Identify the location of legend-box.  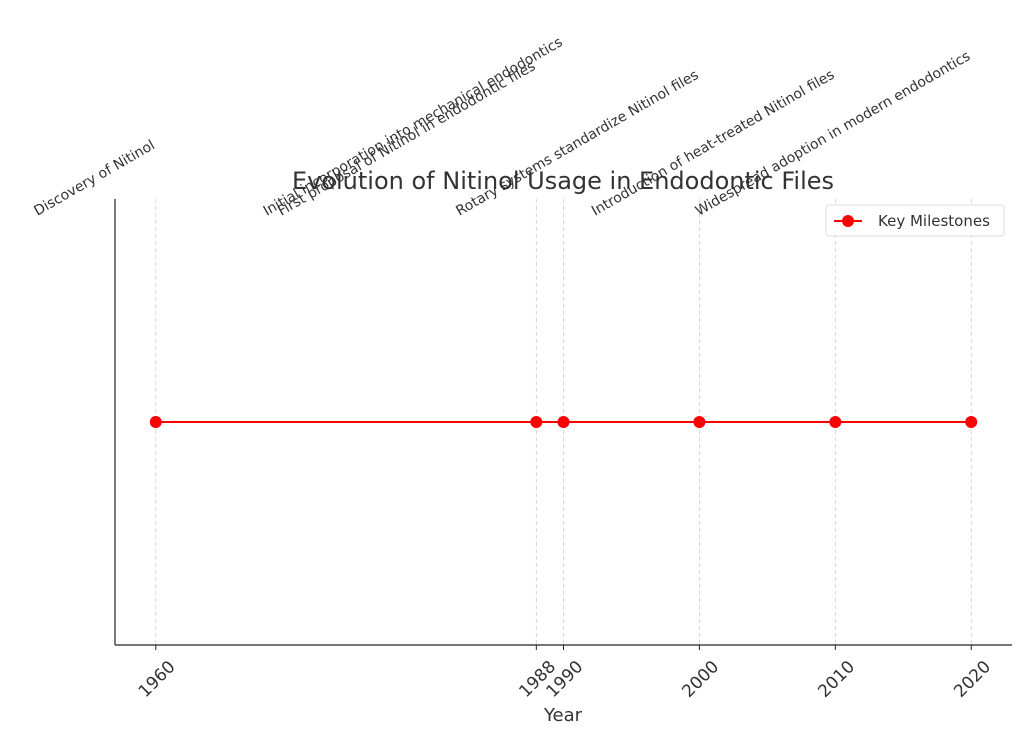
(915, 220).